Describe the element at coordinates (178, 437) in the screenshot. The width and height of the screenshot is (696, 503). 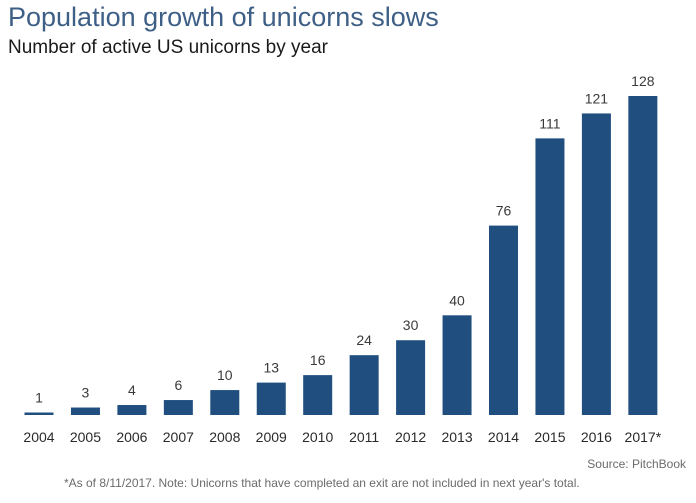
I see `x-tick-label-2007: 2007` at that location.